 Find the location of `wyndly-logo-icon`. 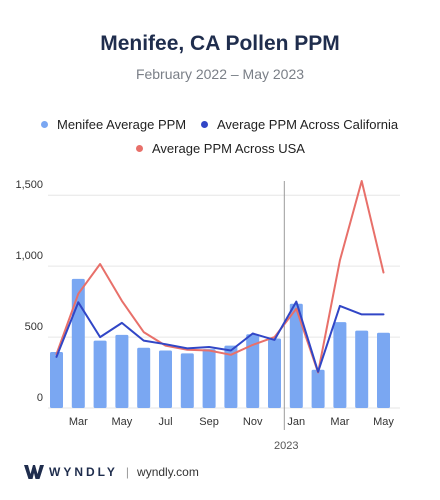

wyndly-logo-icon is located at coordinates (34, 472).